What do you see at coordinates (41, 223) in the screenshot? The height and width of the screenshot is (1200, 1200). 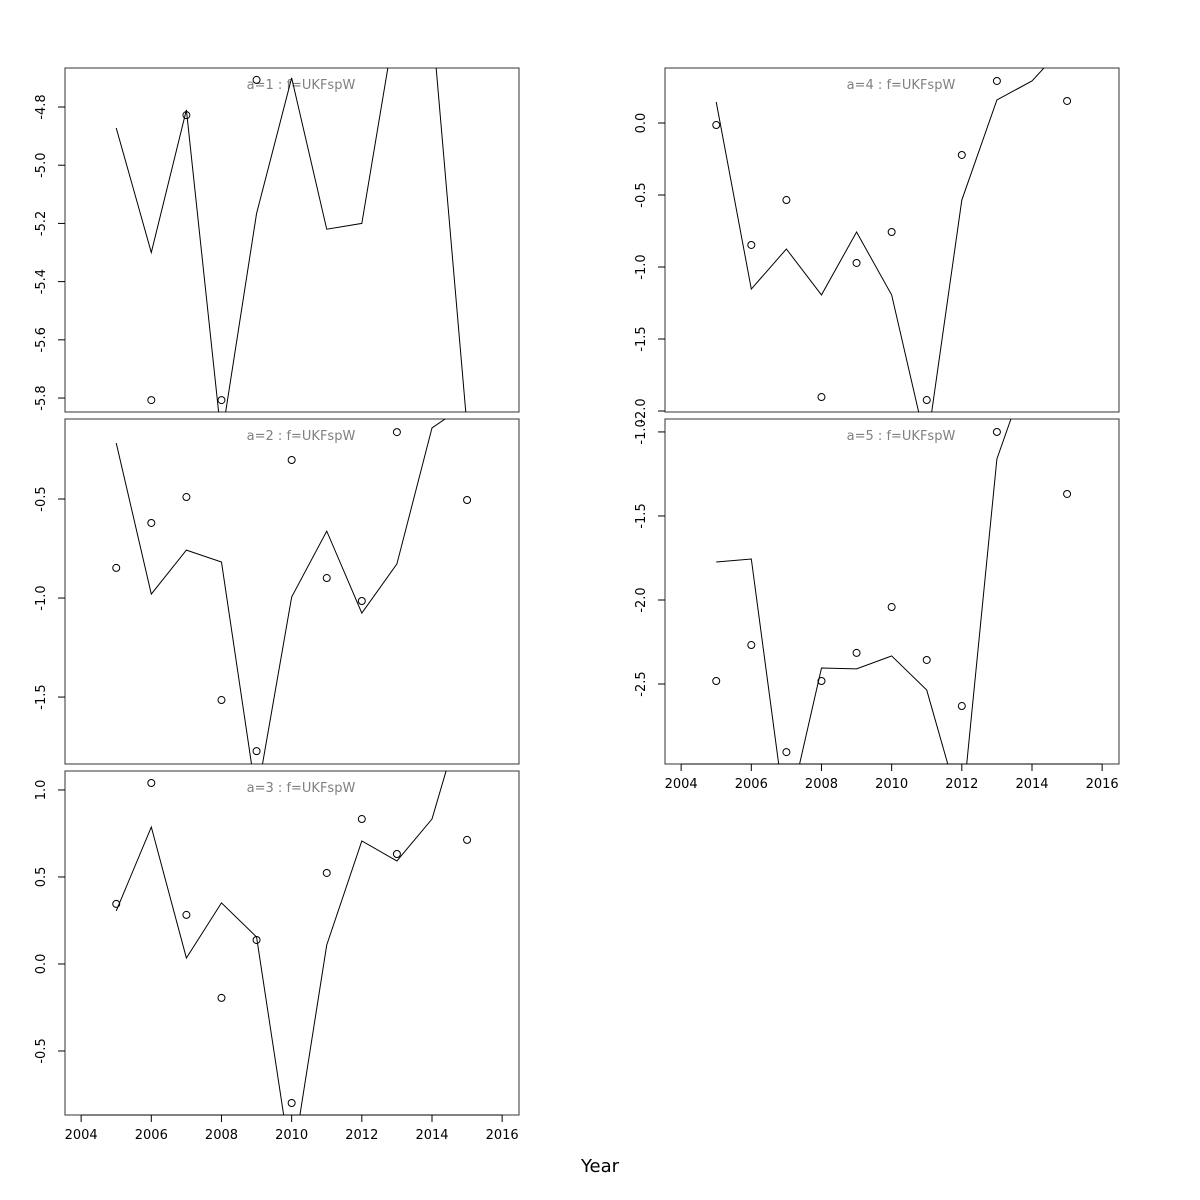 I see `y-tick-label: -5.2` at bounding box center [41, 223].